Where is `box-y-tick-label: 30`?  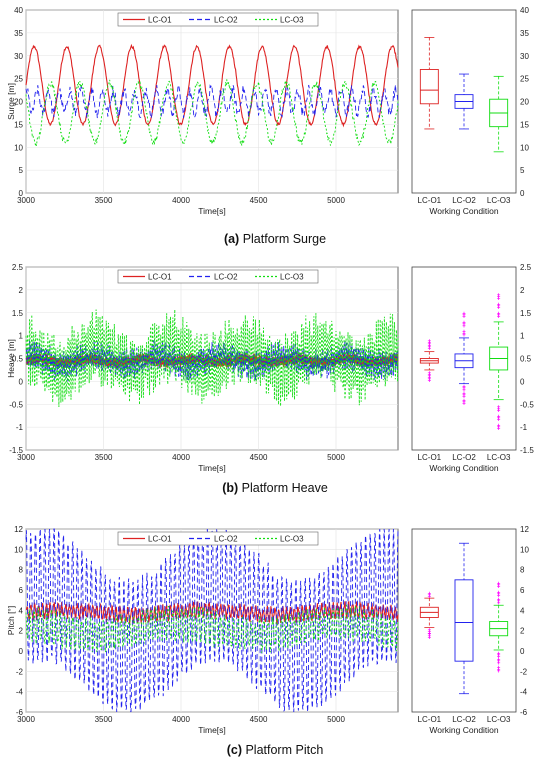 box-y-tick-label: 30 is located at coordinates (524, 56).